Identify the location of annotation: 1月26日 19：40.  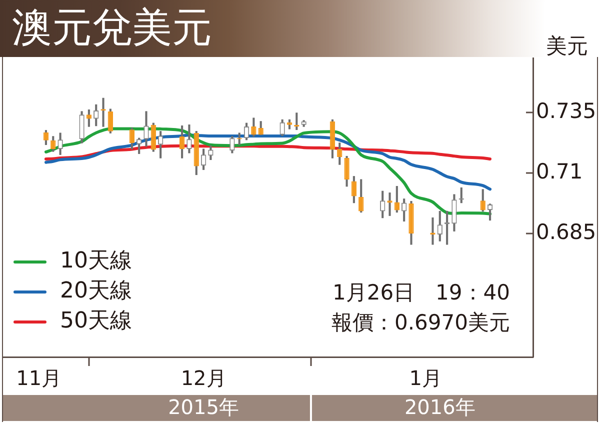
(421, 292).